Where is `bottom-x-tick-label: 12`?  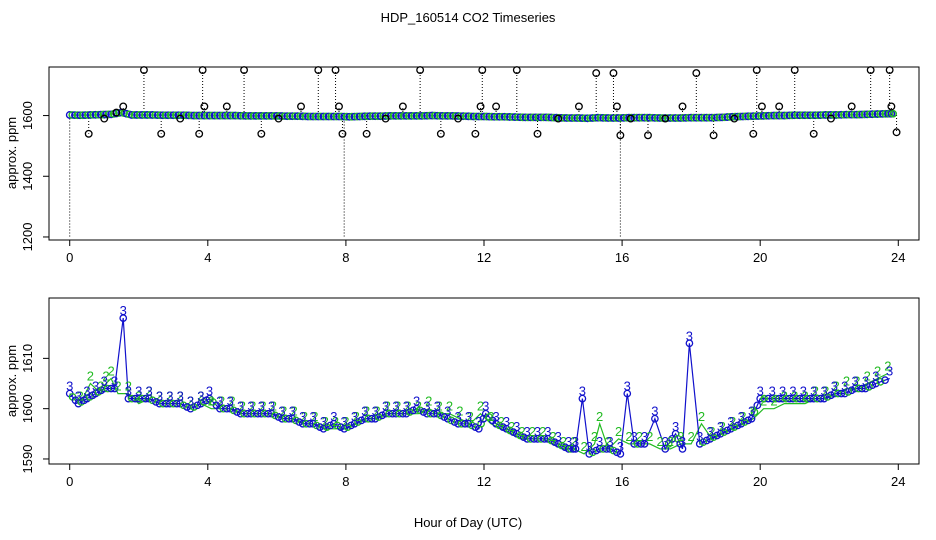 bottom-x-tick-label: 12 is located at coordinates (484, 481).